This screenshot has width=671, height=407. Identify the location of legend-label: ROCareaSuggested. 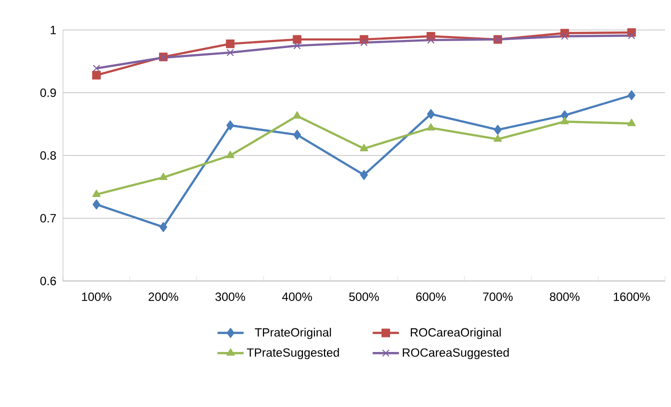
(455, 354).